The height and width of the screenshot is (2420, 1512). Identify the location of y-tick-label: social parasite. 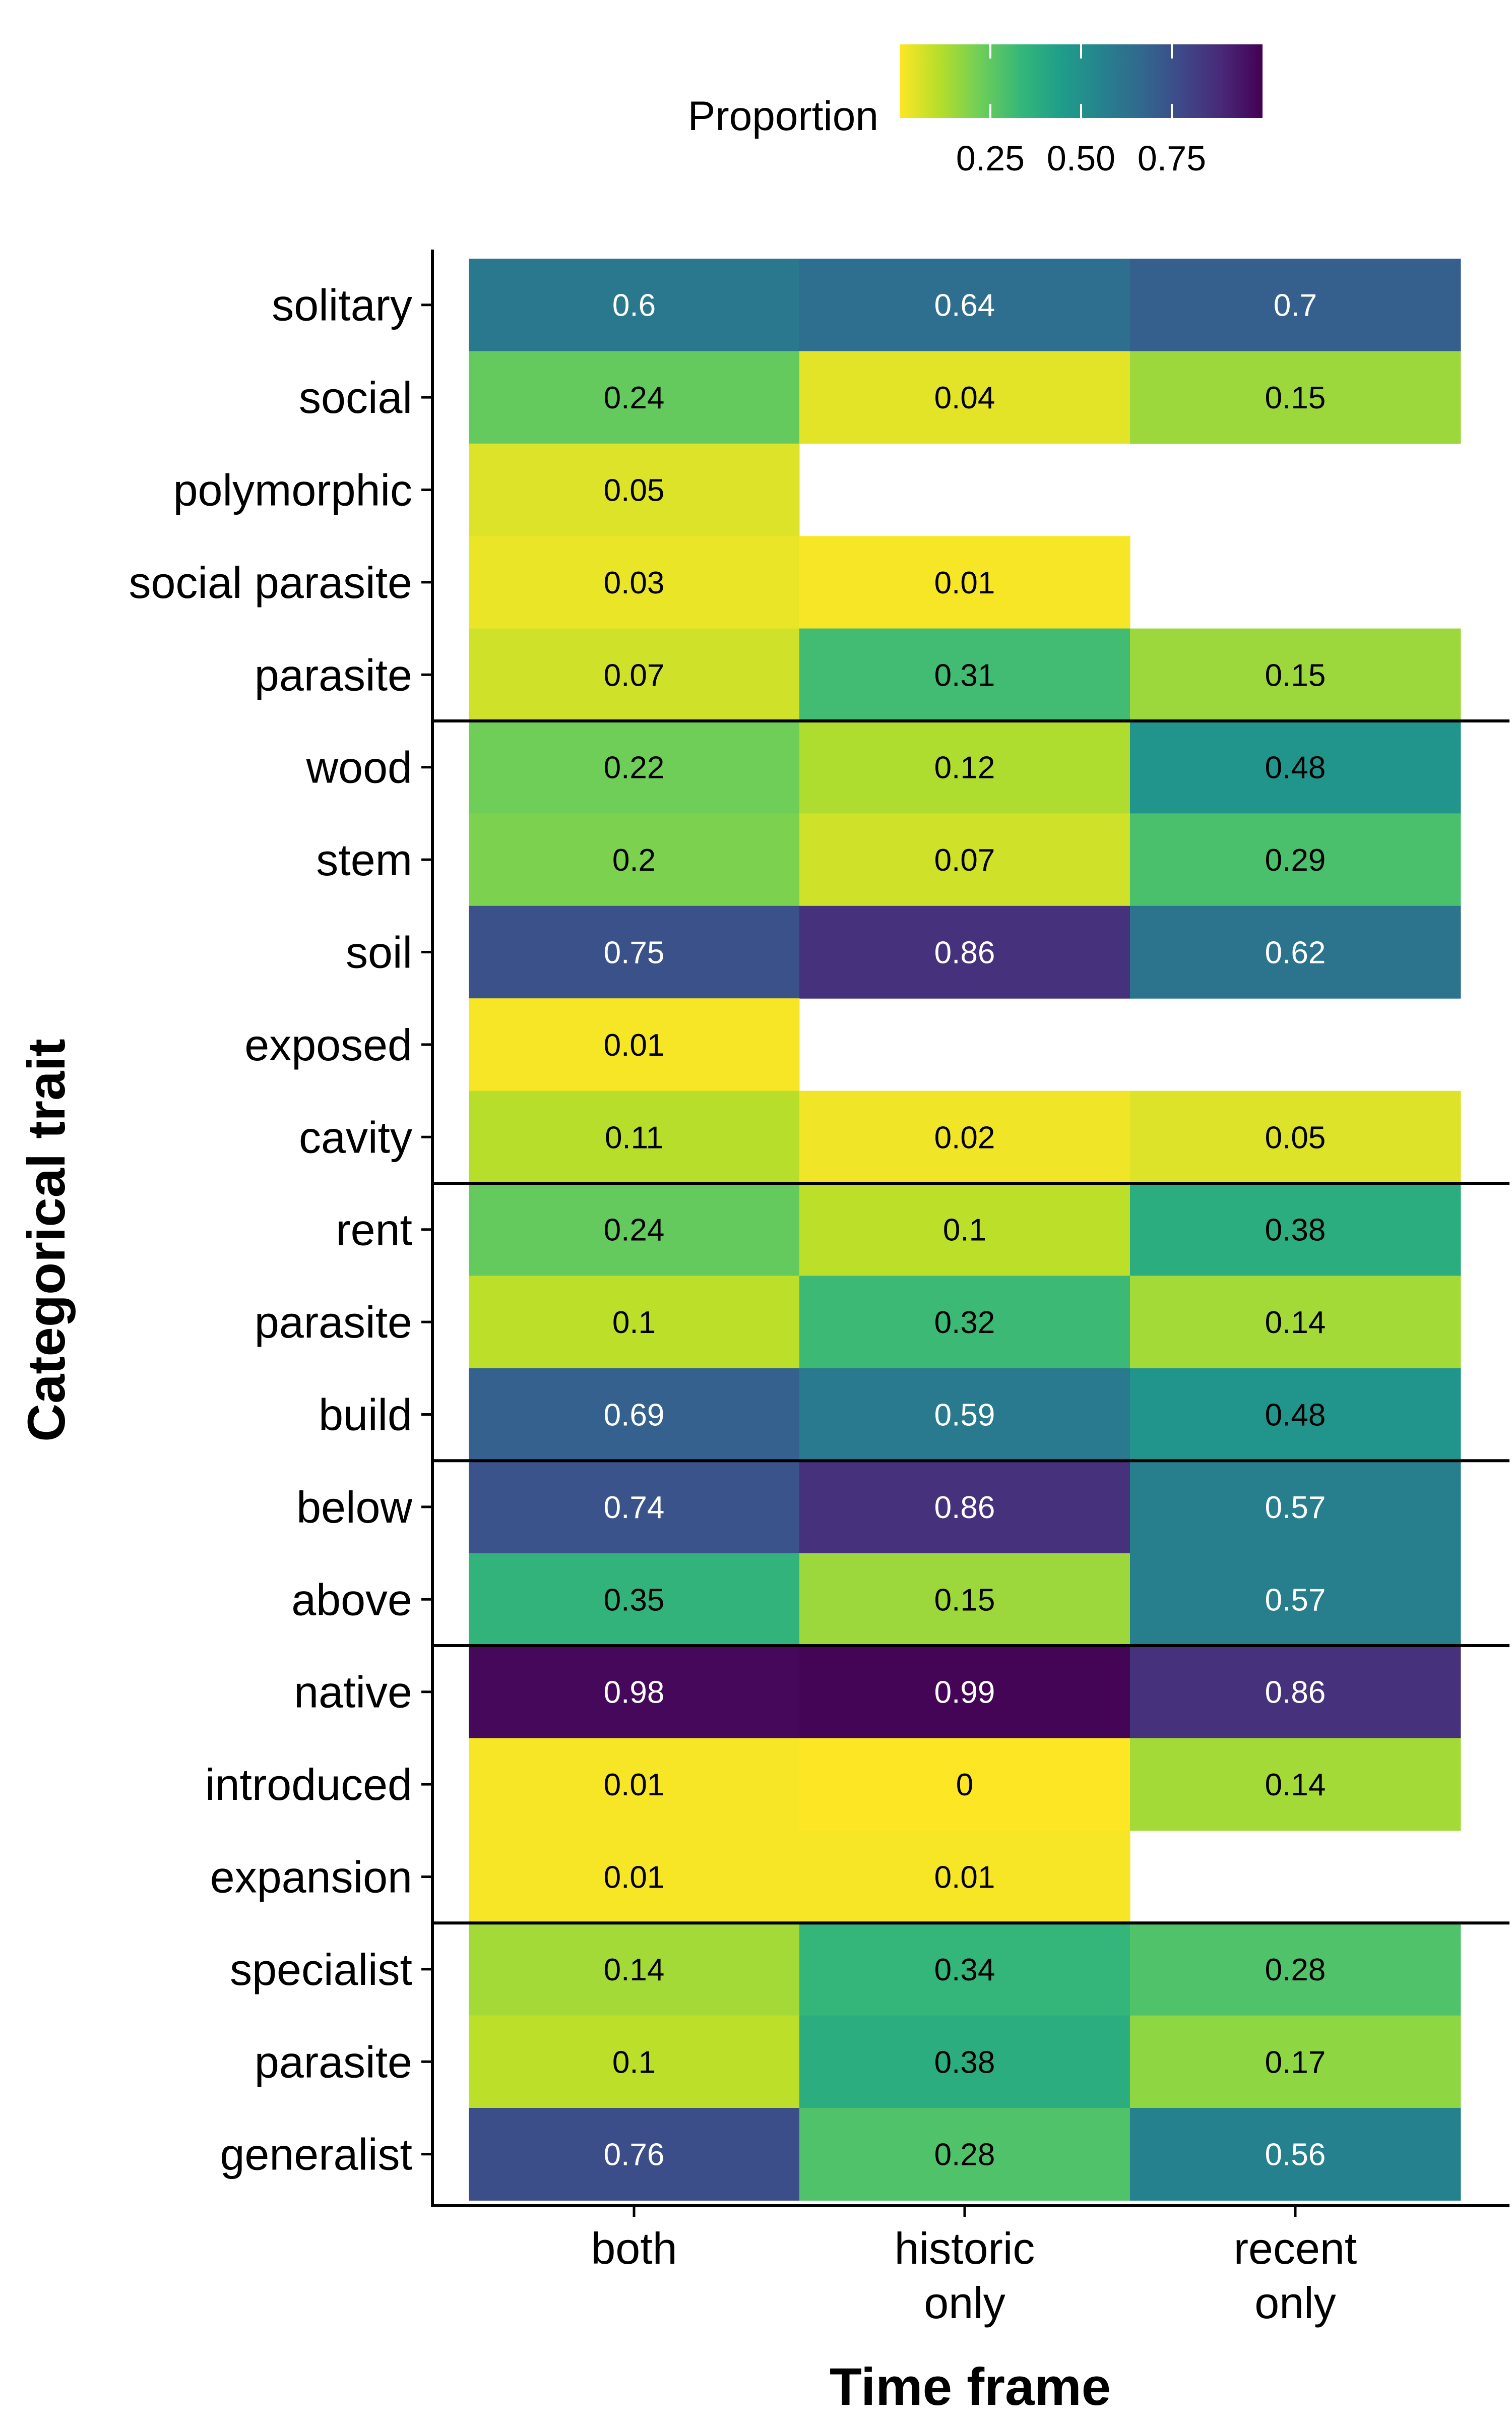
(271, 583).